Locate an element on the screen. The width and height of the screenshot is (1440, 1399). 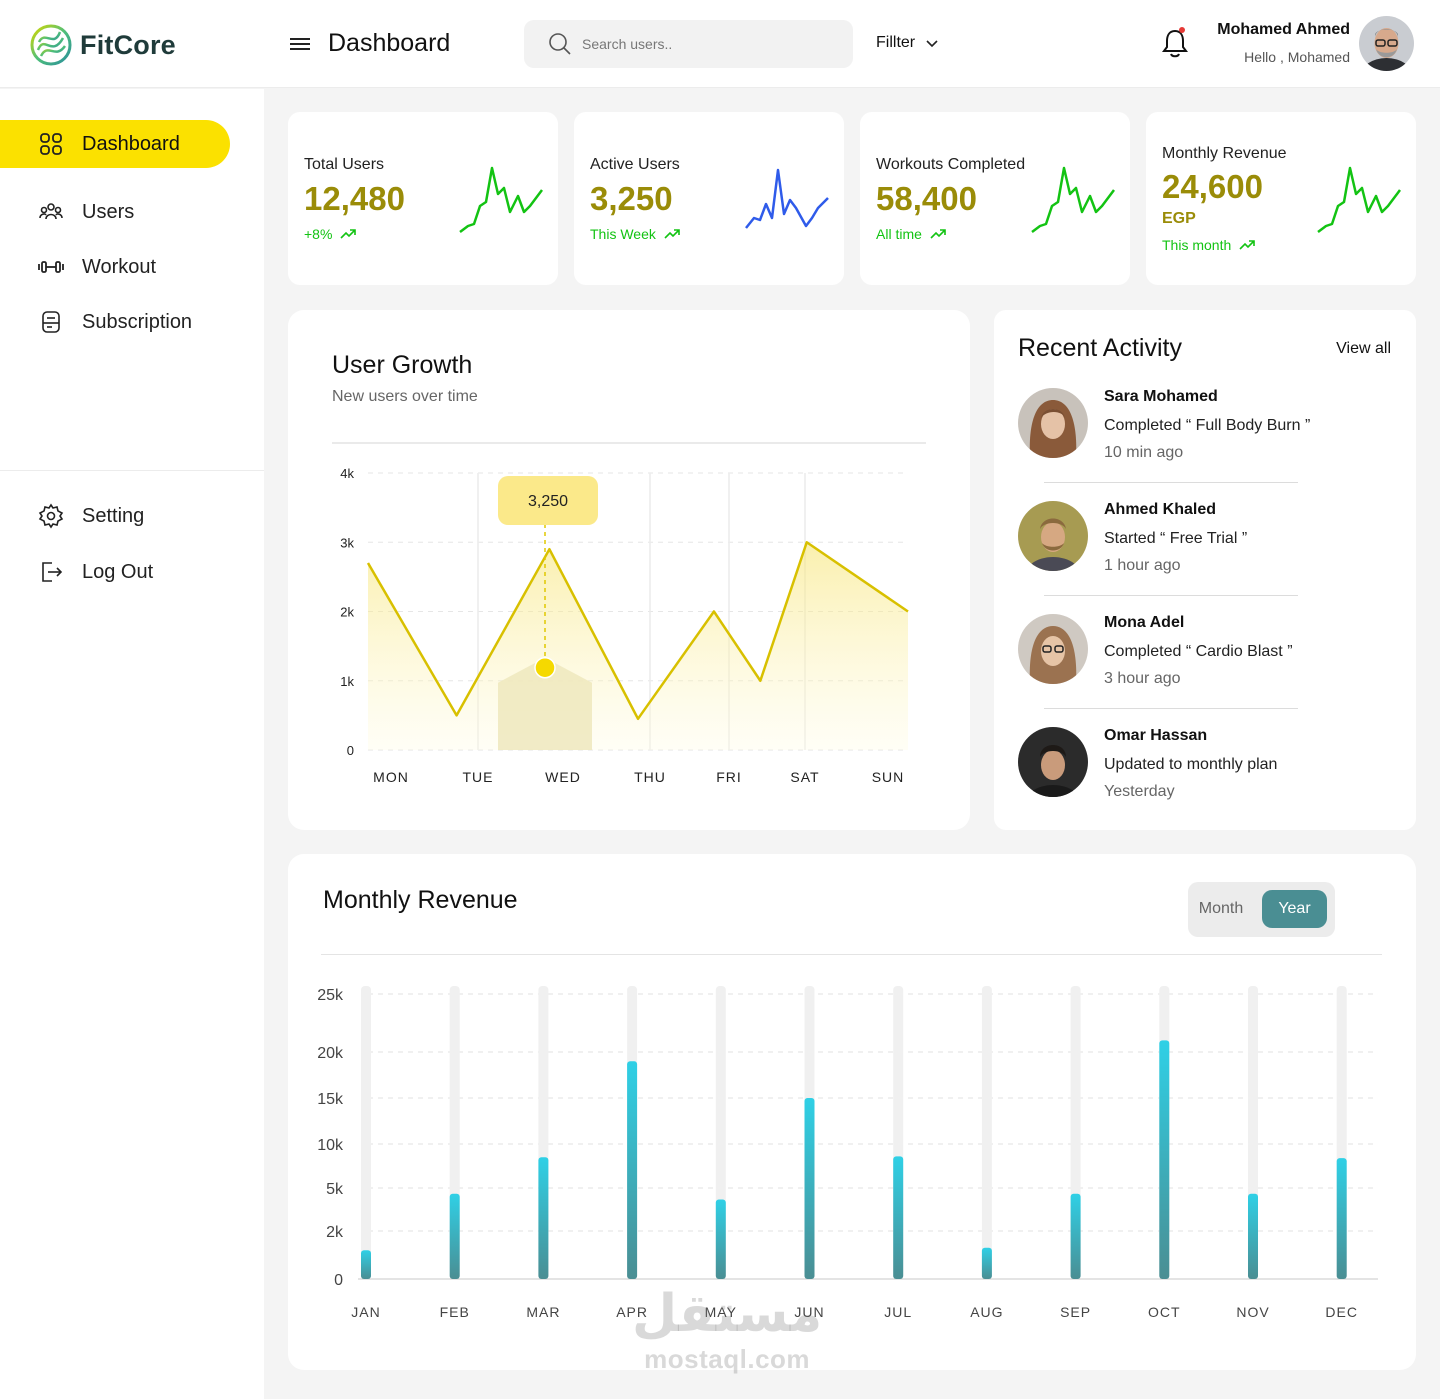
sparkline-revenue is located at coordinates (1359, 199).